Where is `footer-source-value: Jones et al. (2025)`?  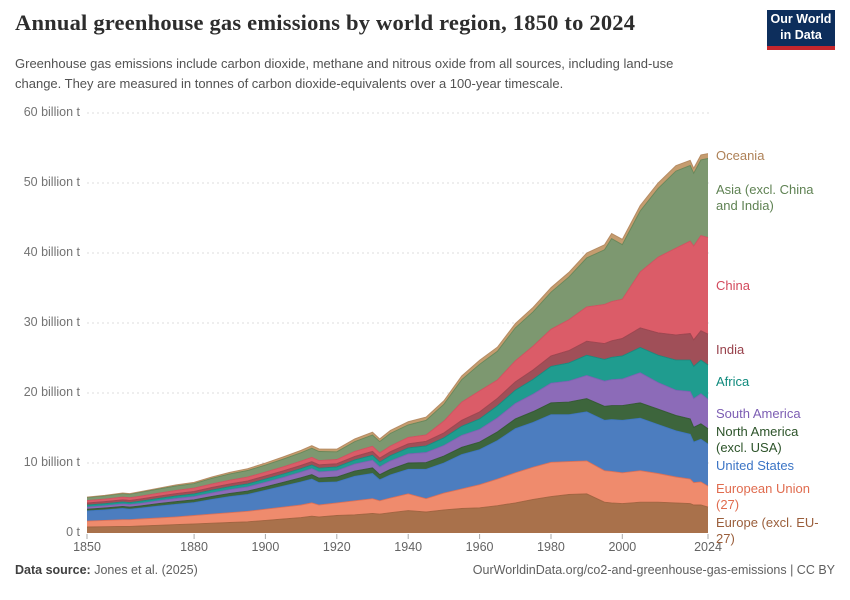
footer-source-value: Jones et al. (2025) is located at coordinates (146, 570).